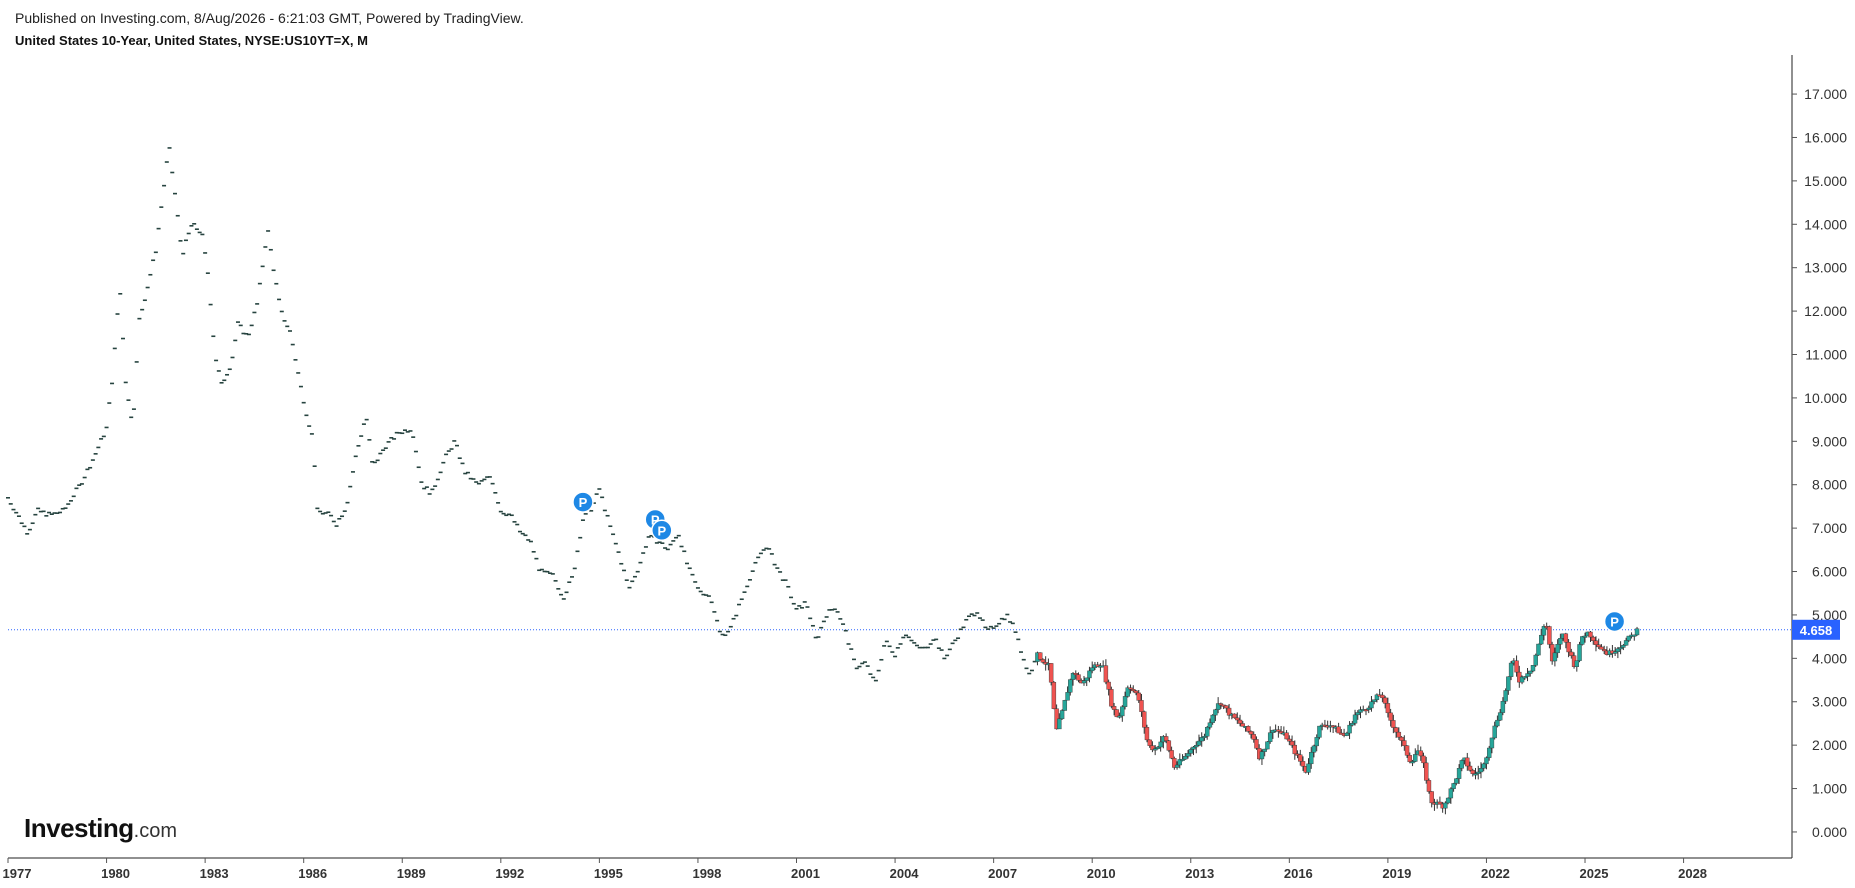  What do you see at coordinates (1816, 629) in the screenshot?
I see `last-price-badge: 4.658` at bounding box center [1816, 629].